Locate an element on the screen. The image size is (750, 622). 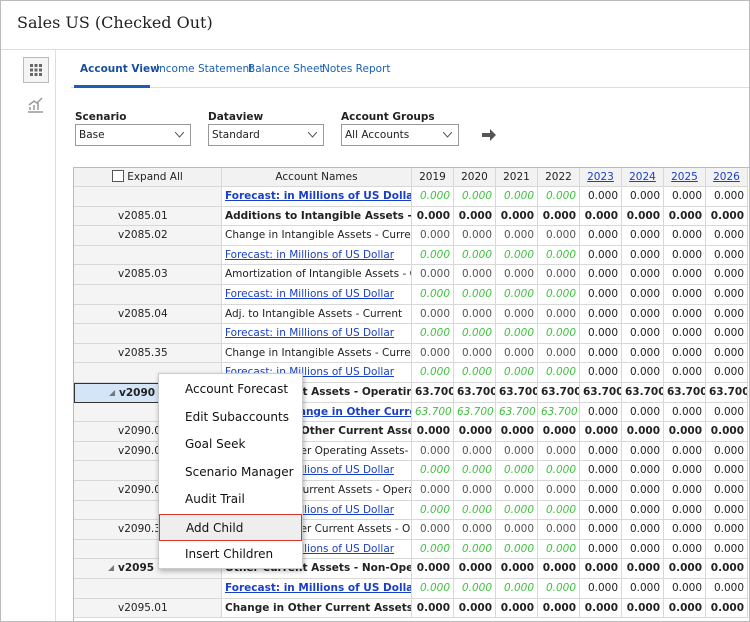
page-title: Sales US (Checked Out) is located at coordinates (115, 22).